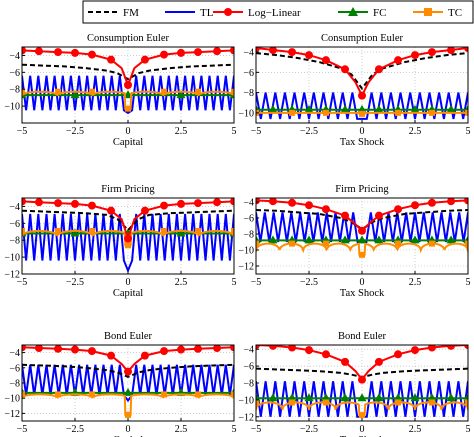 The image size is (474, 437). Describe the element at coordinates (379, 13) in the screenshot. I see `legend-label: FC` at that location.